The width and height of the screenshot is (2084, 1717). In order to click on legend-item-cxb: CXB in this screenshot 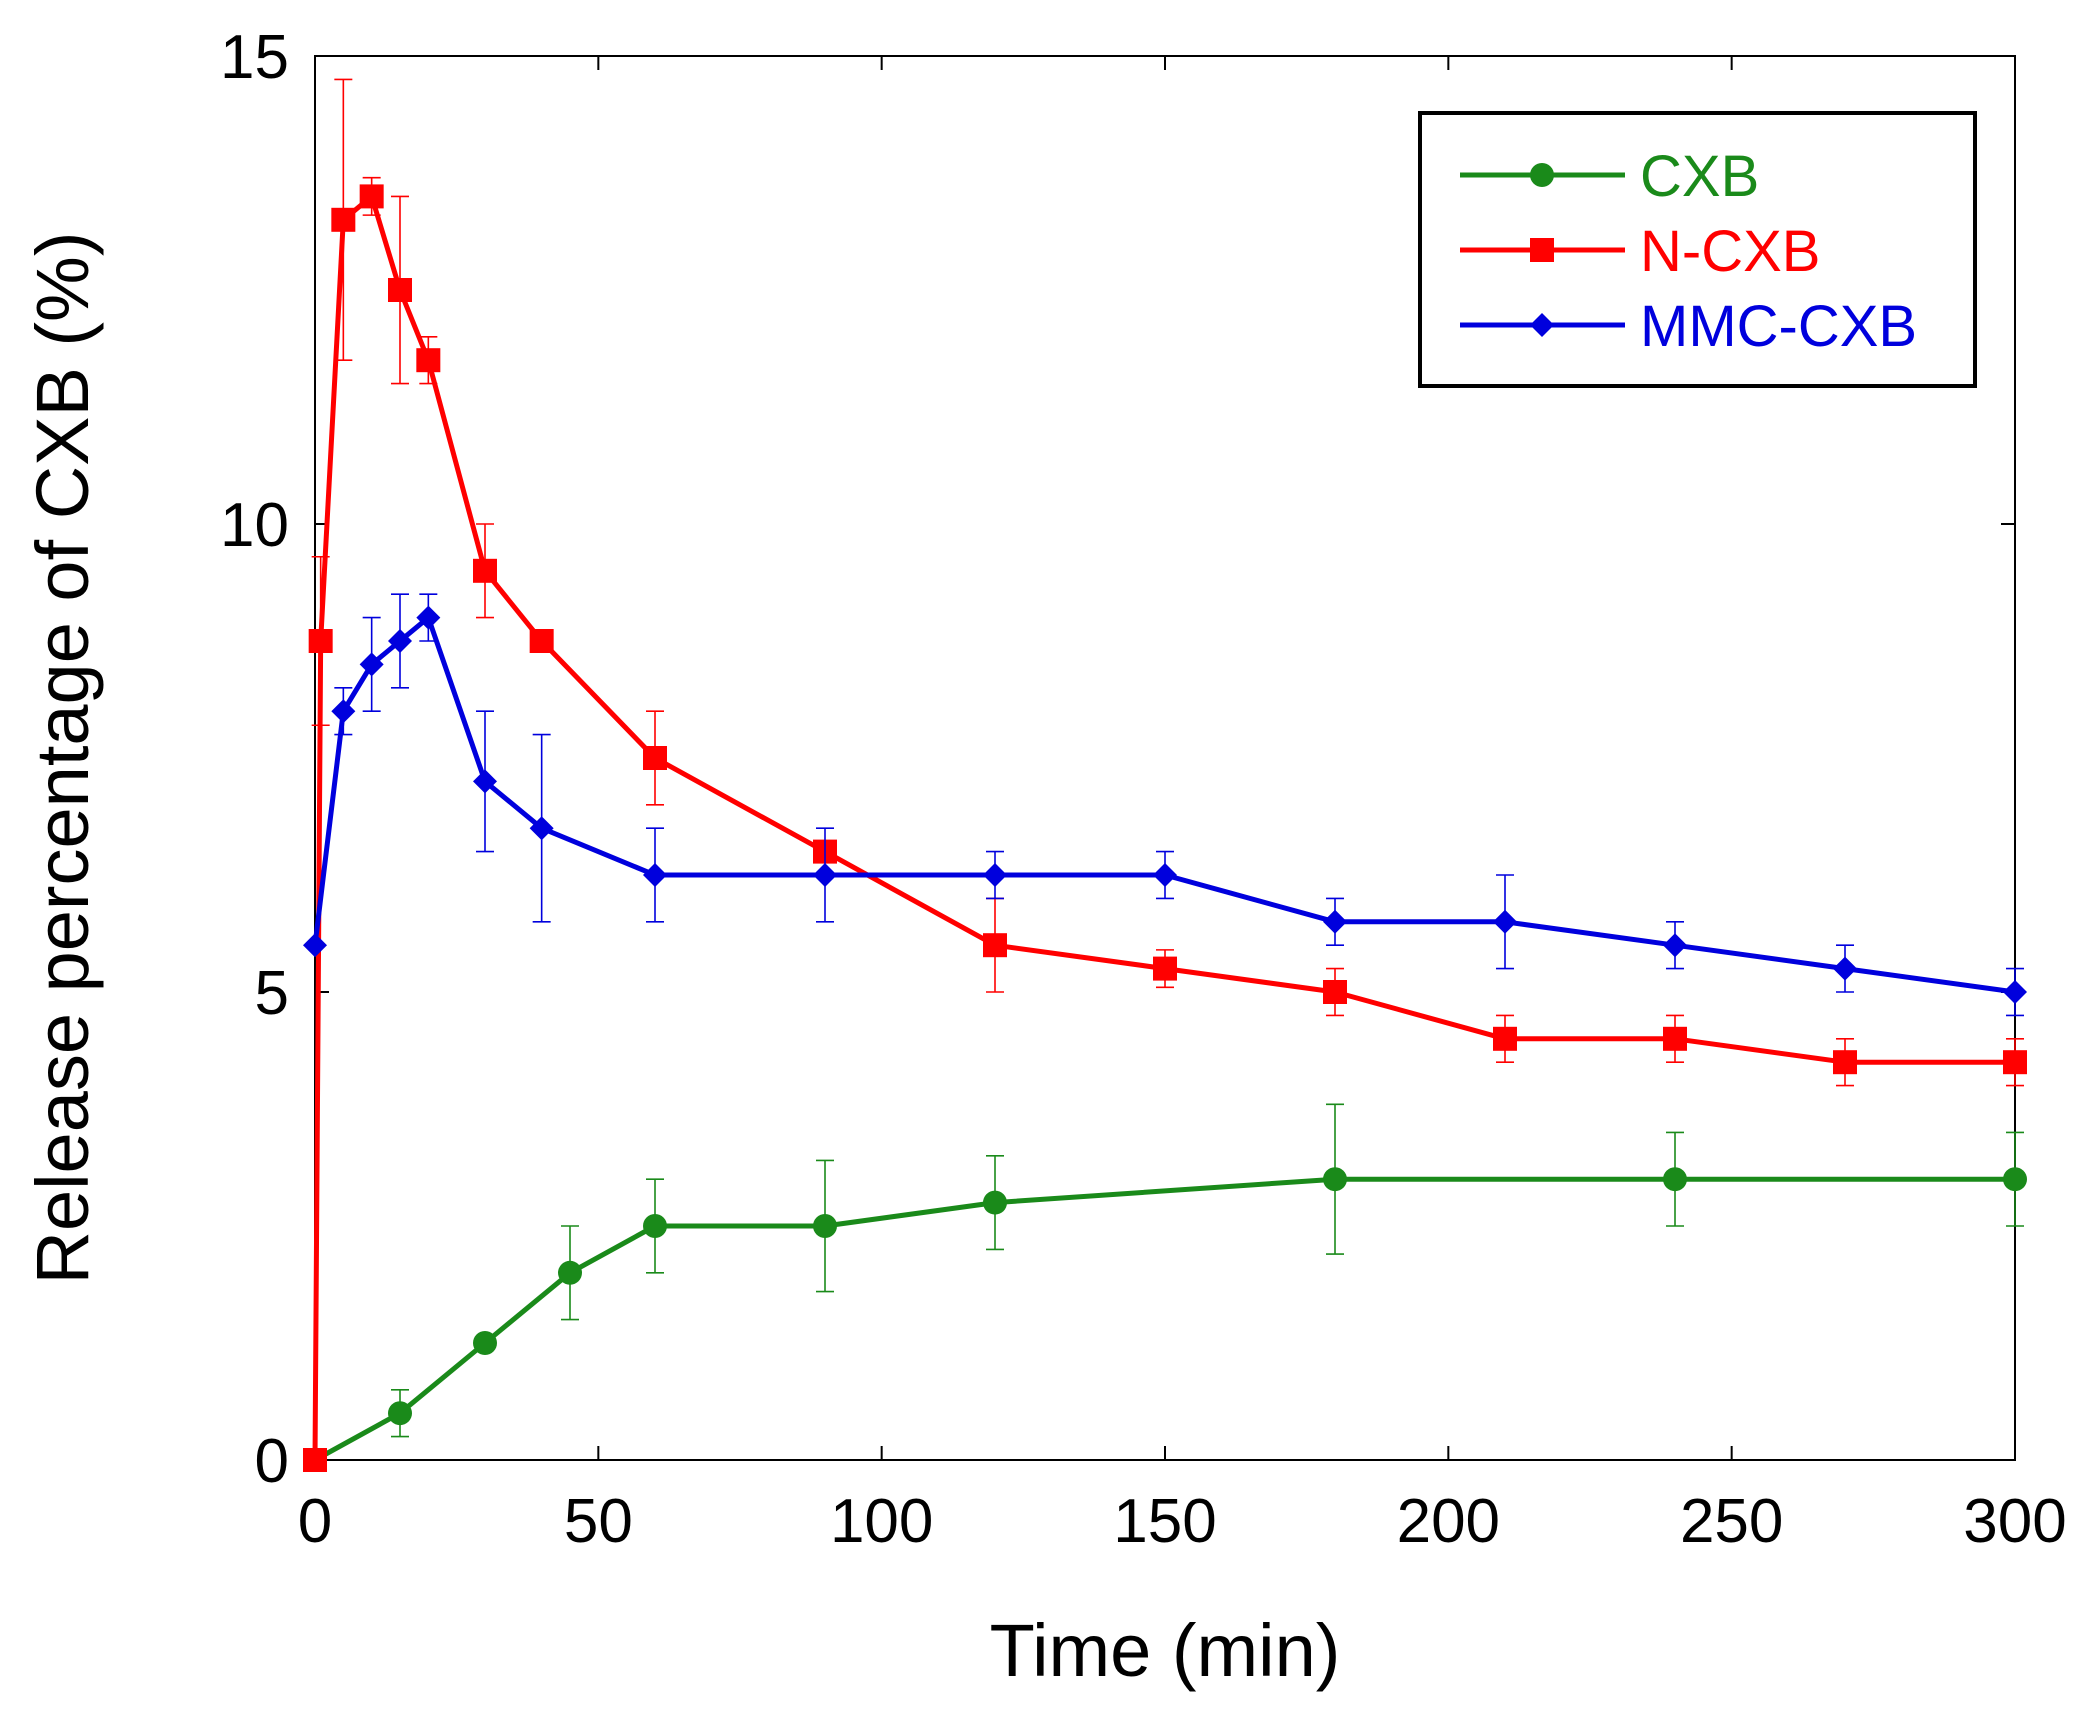, I will do `click(1609, 176)`.